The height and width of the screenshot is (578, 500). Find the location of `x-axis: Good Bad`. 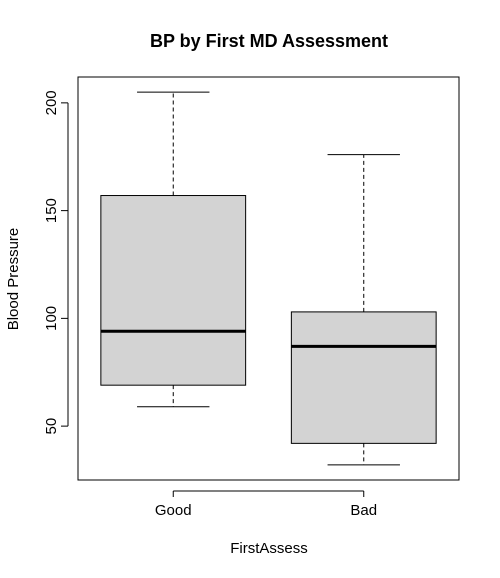

x-axis: Good Bad is located at coordinates (266, 504).